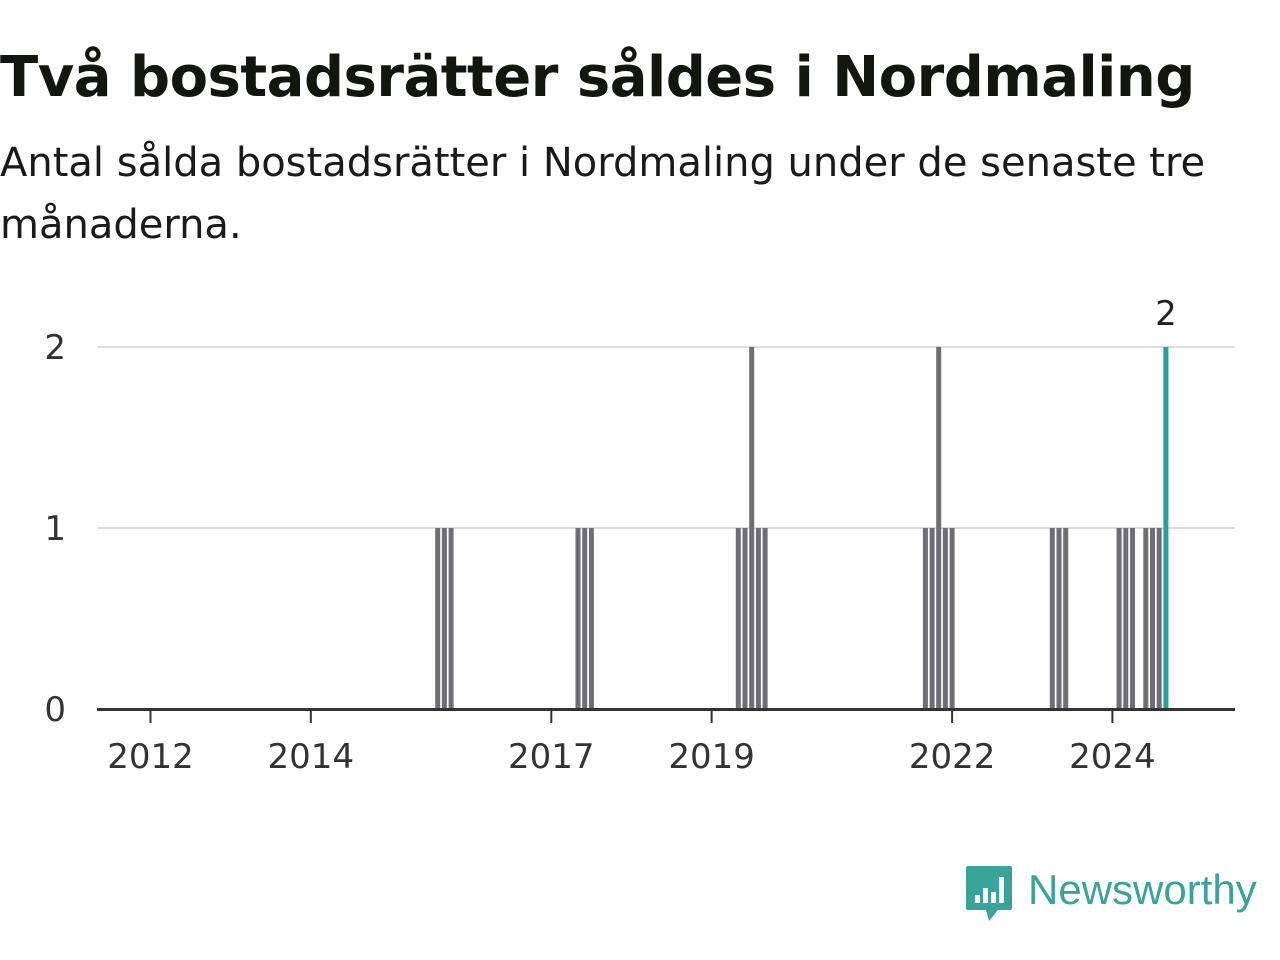  What do you see at coordinates (666, 715) in the screenshot?
I see `axes` at bounding box center [666, 715].